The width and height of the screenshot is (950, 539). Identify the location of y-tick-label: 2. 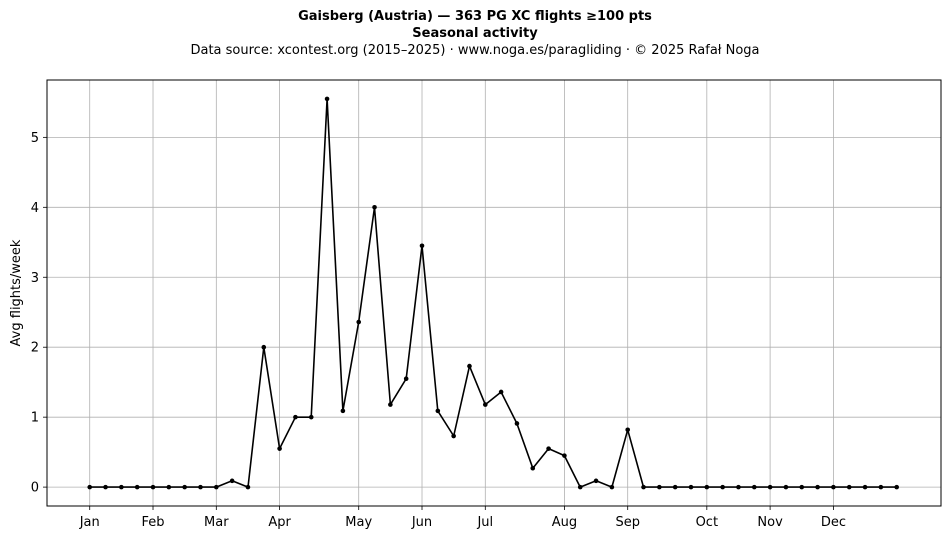
(35, 348).